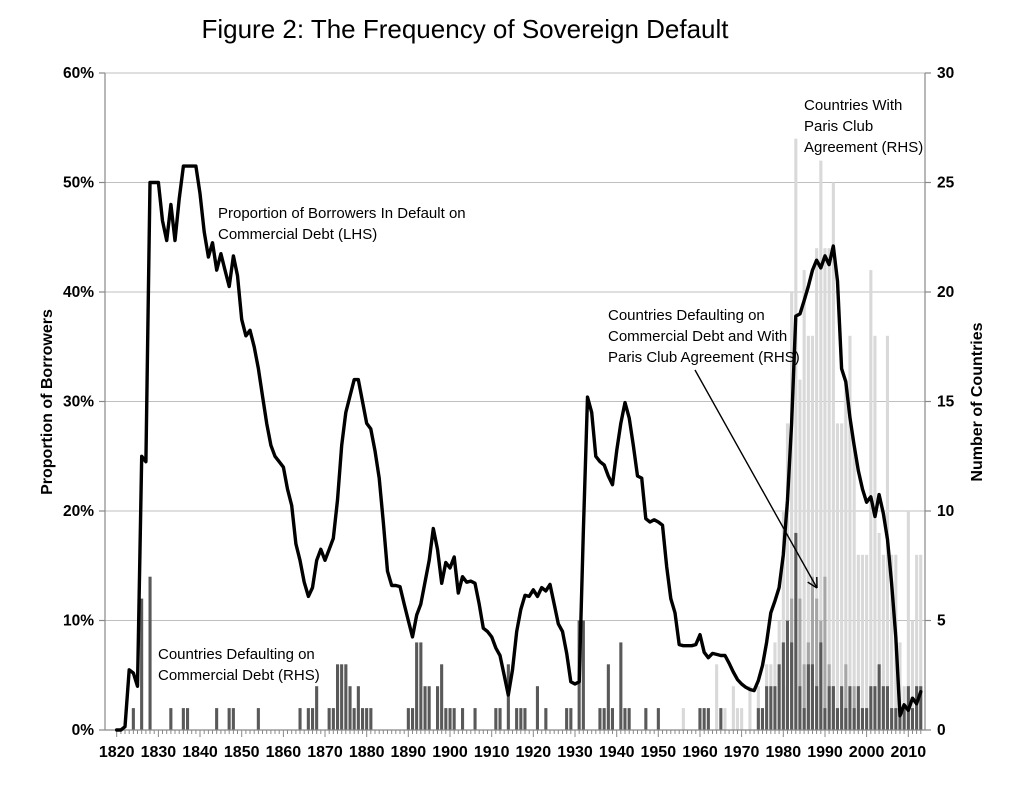 This screenshot has height=797, width=1021. What do you see at coordinates (78, 73) in the screenshot?
I see `y-tick-label-left: 60%` at bounding box center [78, 73].